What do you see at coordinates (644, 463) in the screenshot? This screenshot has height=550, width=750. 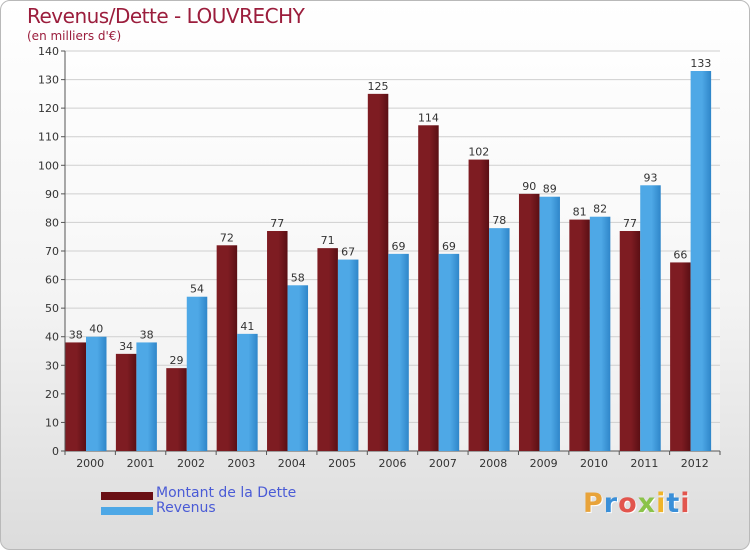 I see `x-tick-label: 2011` at bounding box center [644, 463].